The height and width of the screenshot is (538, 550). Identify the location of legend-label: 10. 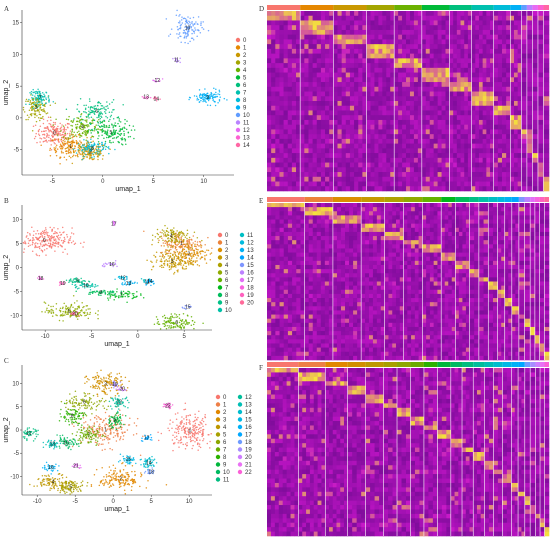
(228, 311).